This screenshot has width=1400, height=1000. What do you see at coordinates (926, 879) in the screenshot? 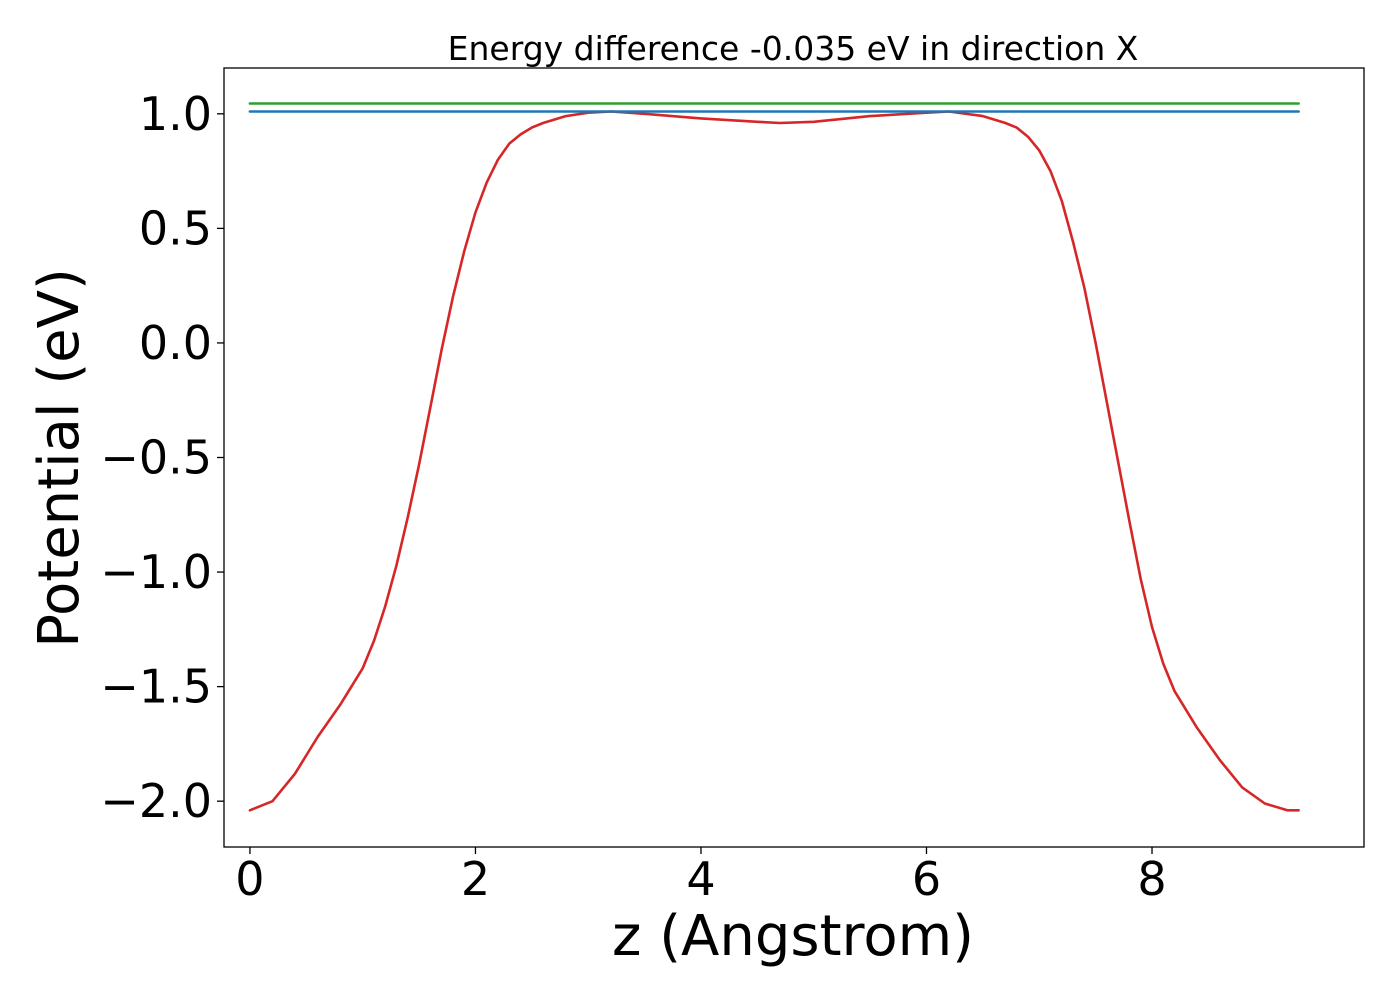
I see `x-tick-label: 6` at bounding box center [926, 879].